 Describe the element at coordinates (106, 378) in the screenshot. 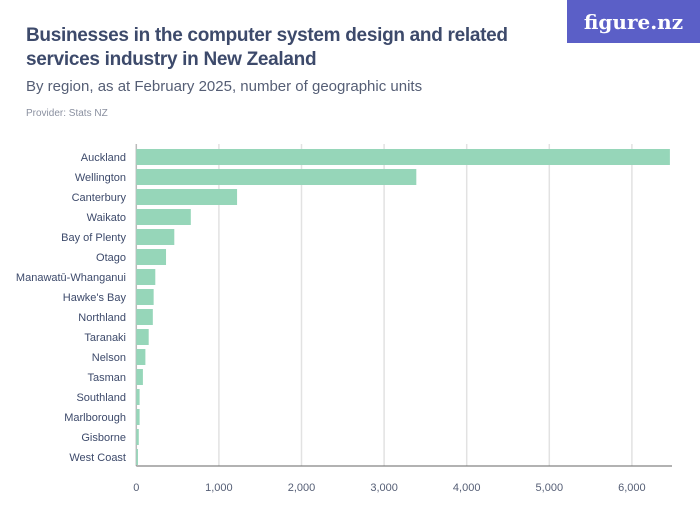

I see `category-label: Tasman` at that location.